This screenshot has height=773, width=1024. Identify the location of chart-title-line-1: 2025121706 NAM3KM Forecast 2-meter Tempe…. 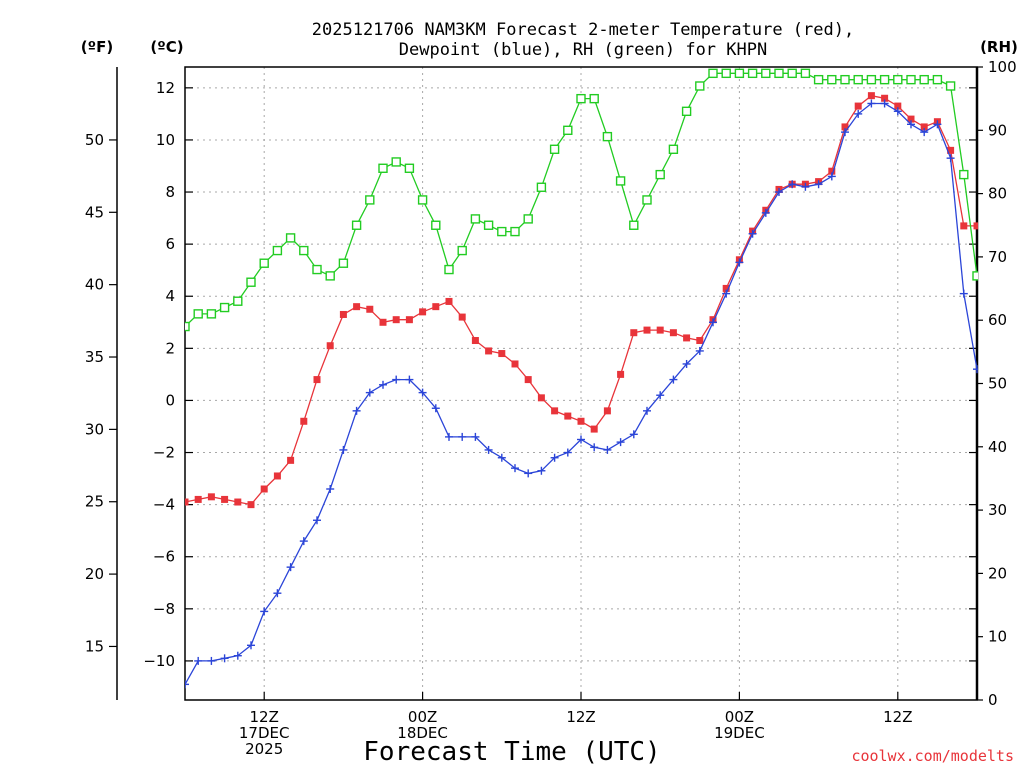
(583, 30).